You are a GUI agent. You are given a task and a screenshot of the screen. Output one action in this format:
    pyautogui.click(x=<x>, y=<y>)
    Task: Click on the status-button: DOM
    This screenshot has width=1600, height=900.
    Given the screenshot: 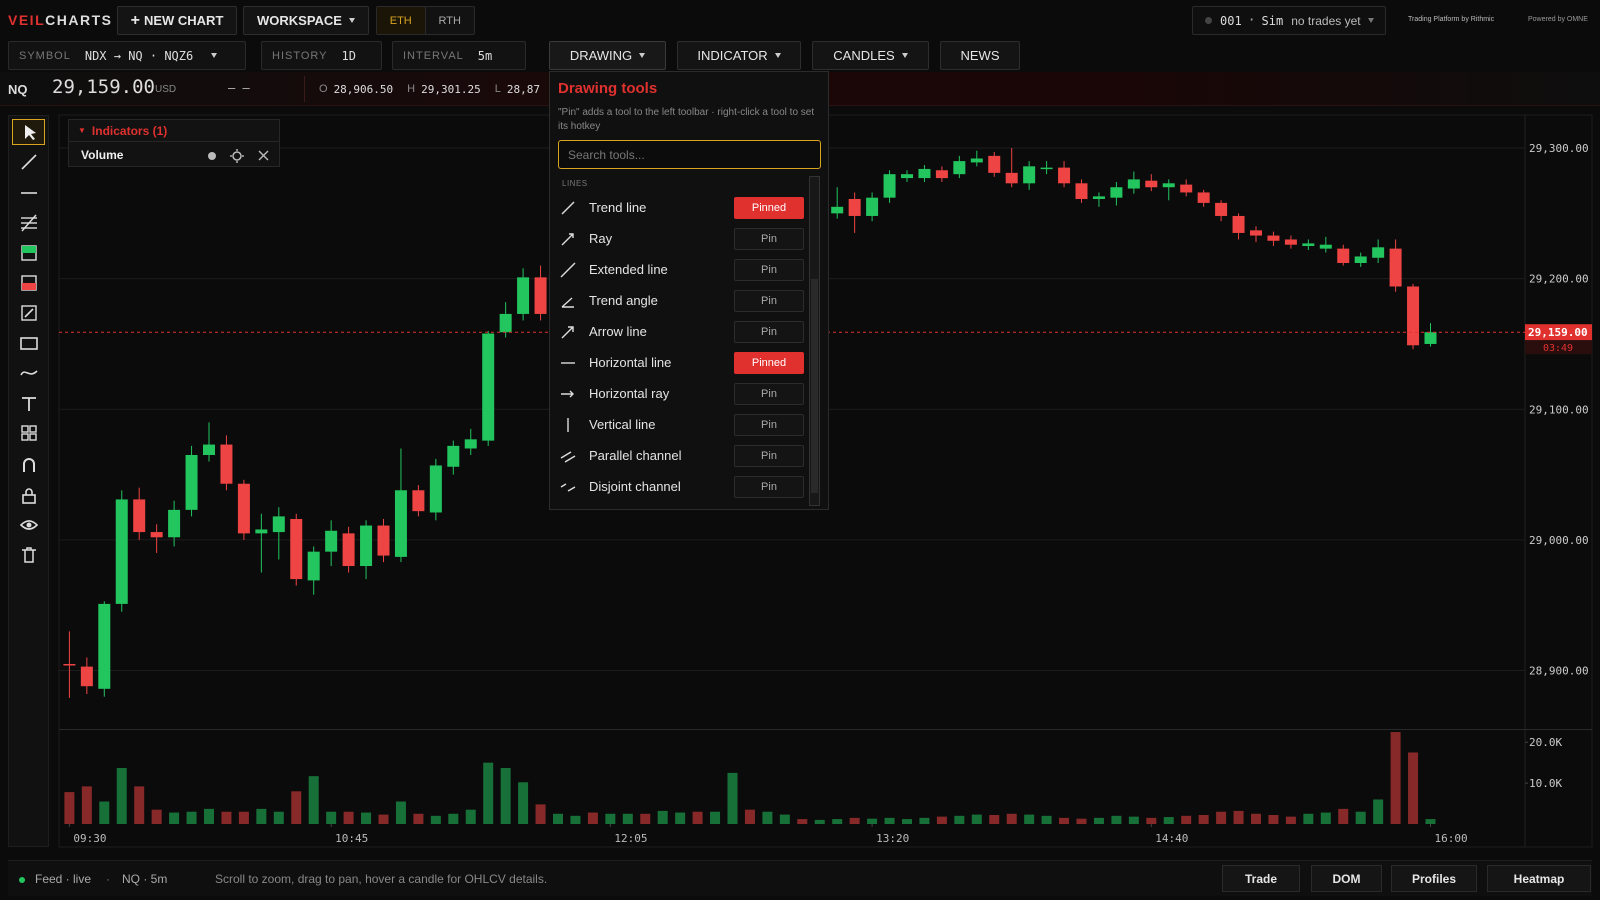 What is the action you would take?
    pyautogui.click(x=1346, y=878)
    